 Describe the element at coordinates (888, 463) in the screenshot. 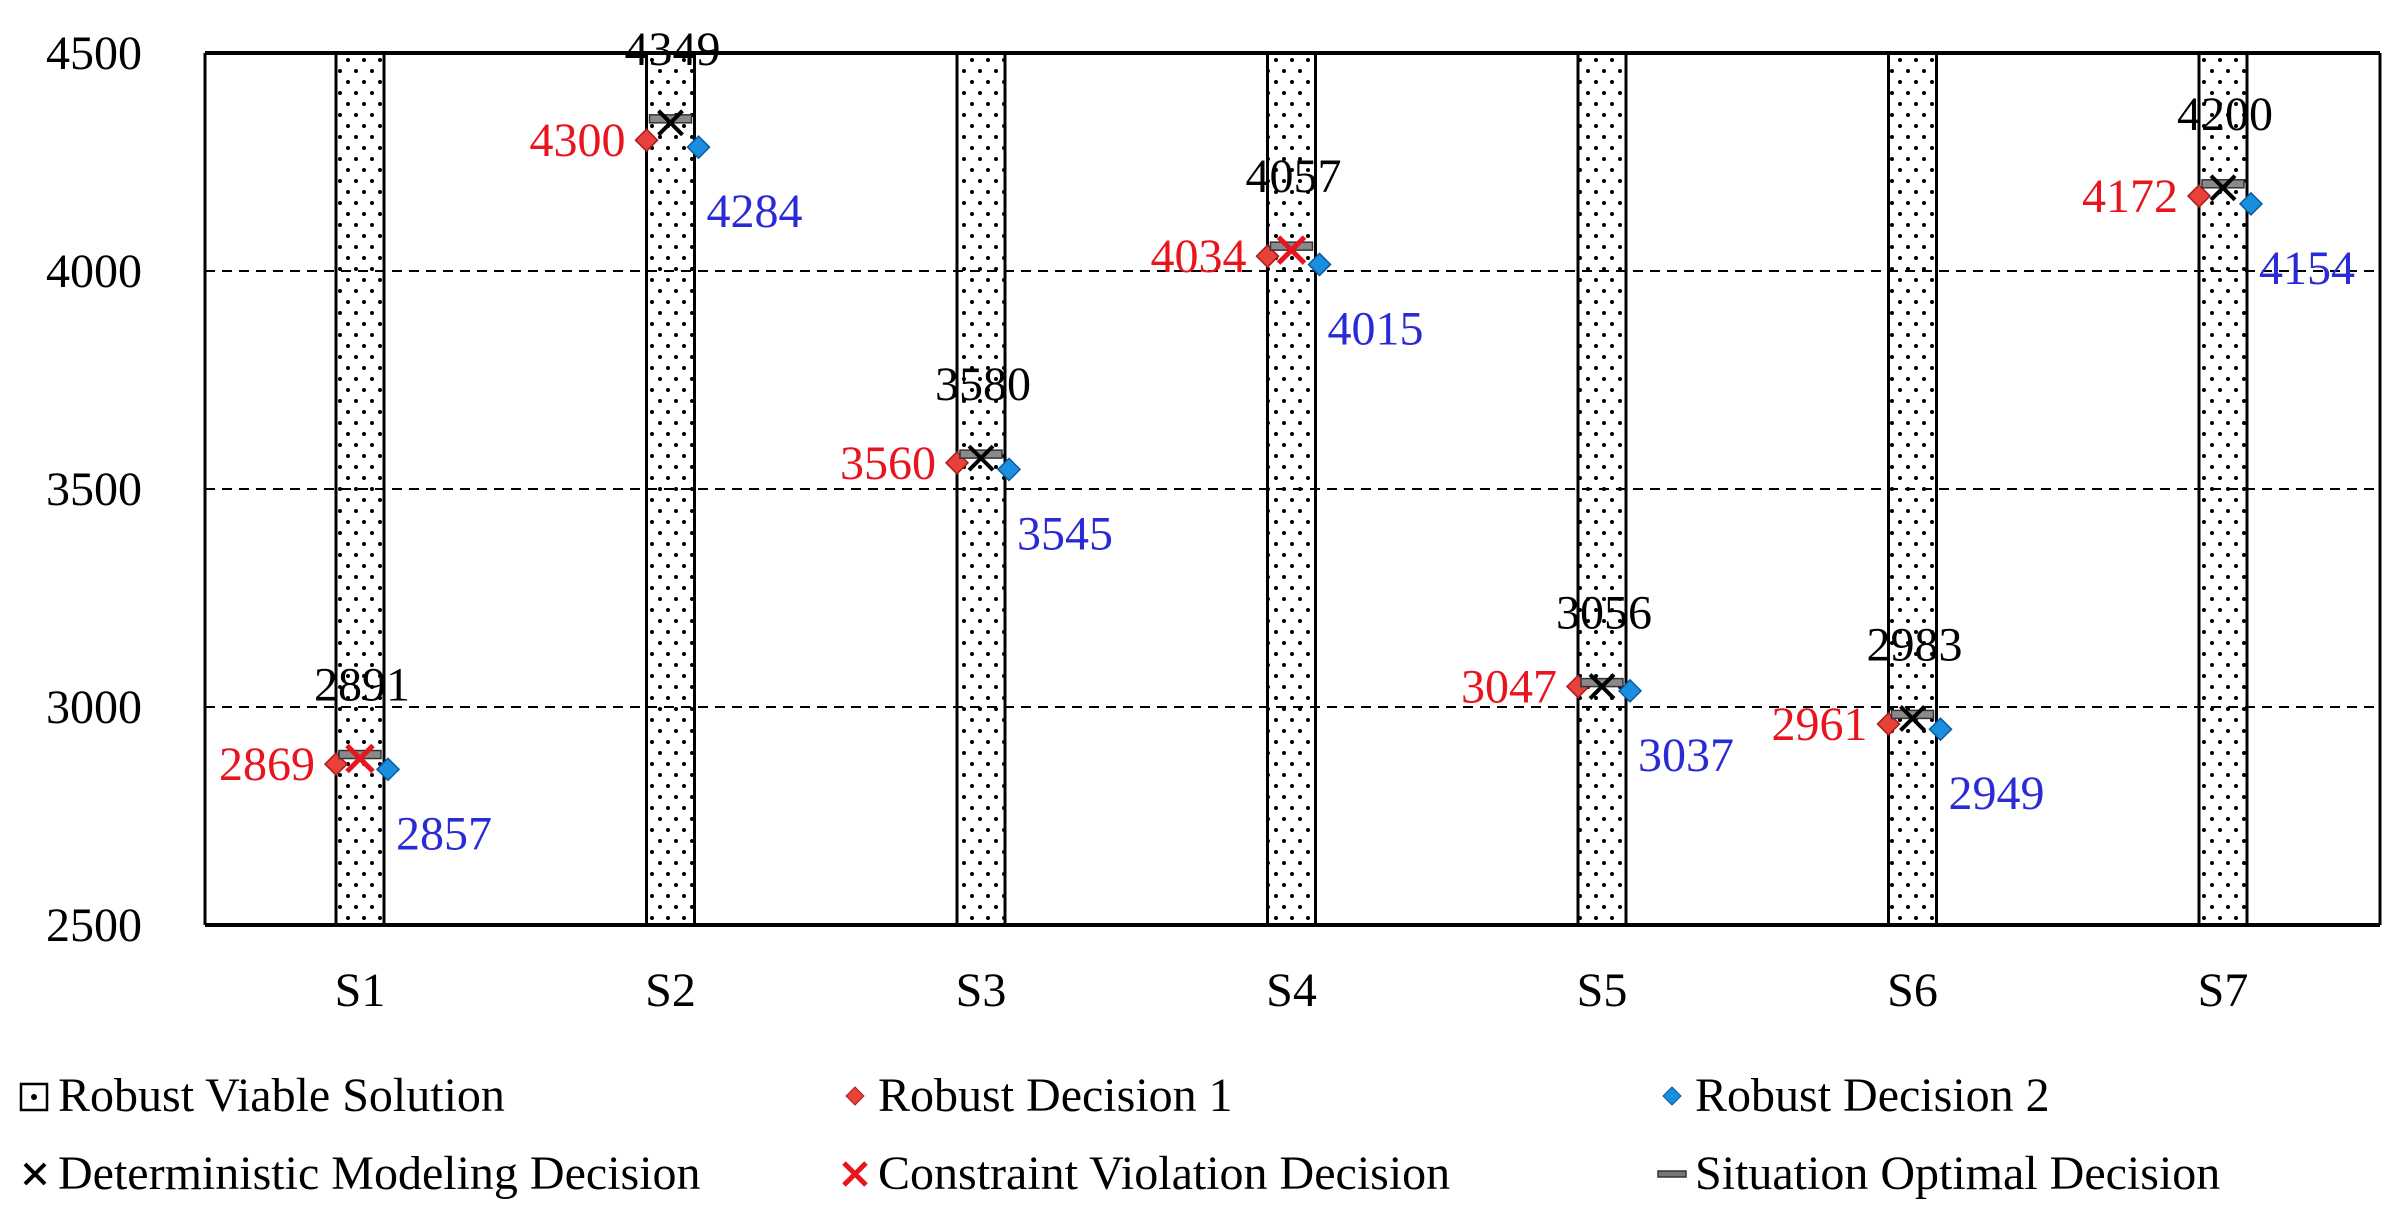

I see `robust-decision-1-label: 3560` at that location.